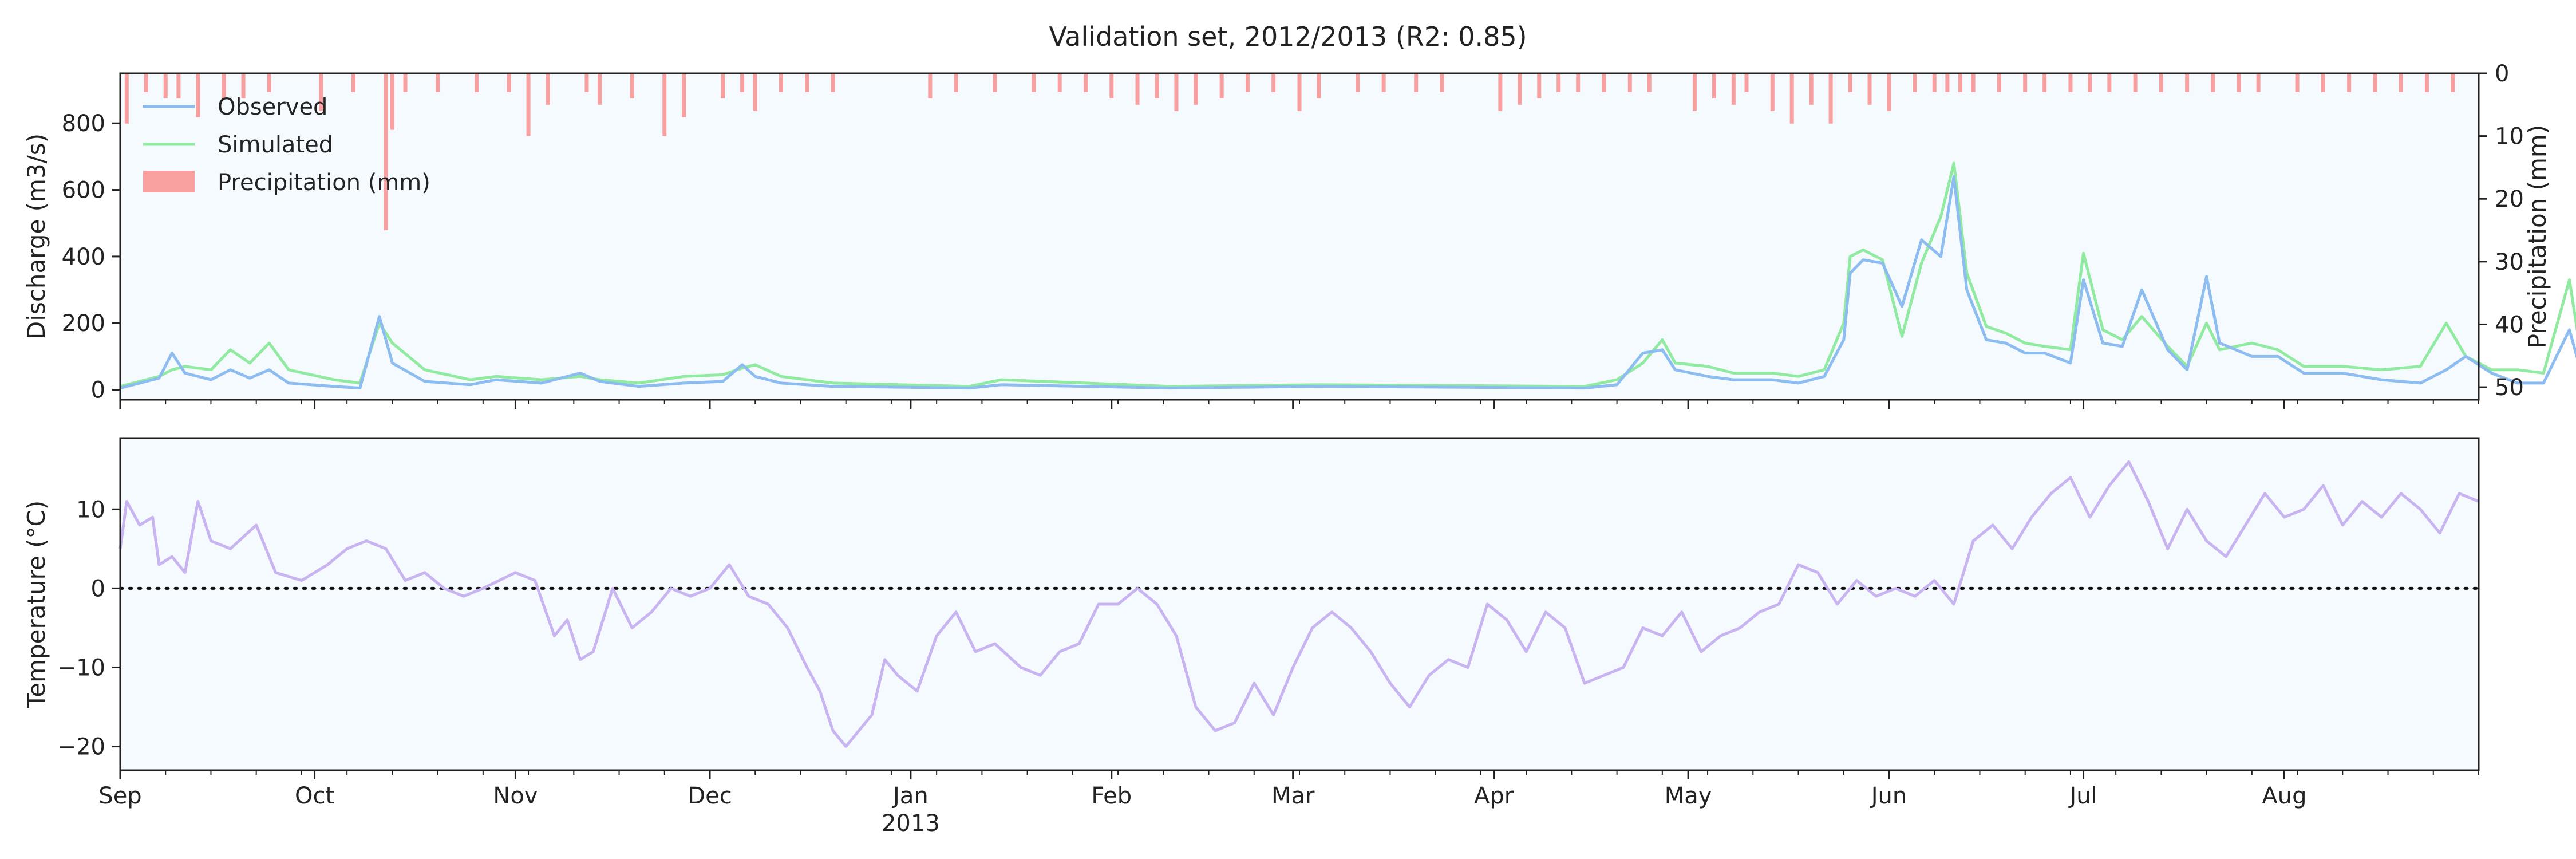 Image resolution: width=2576 pixels, height=859 pixels. What do you see at coordinates (98, 589) in the screenshot?
I see `temperature-tick-label-0: 0` at bounding box center [98, 589].